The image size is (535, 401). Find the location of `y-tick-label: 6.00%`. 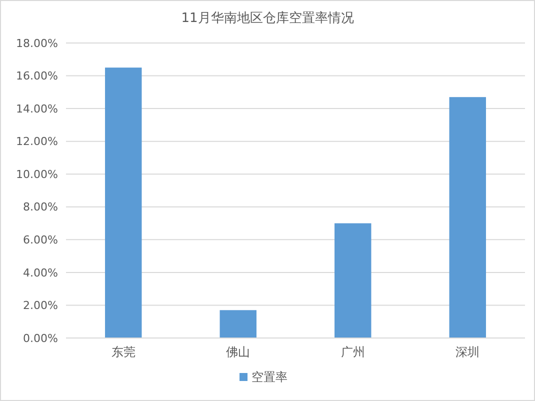

y-tick-label: 6.00% is located at coordinates (40, 240).